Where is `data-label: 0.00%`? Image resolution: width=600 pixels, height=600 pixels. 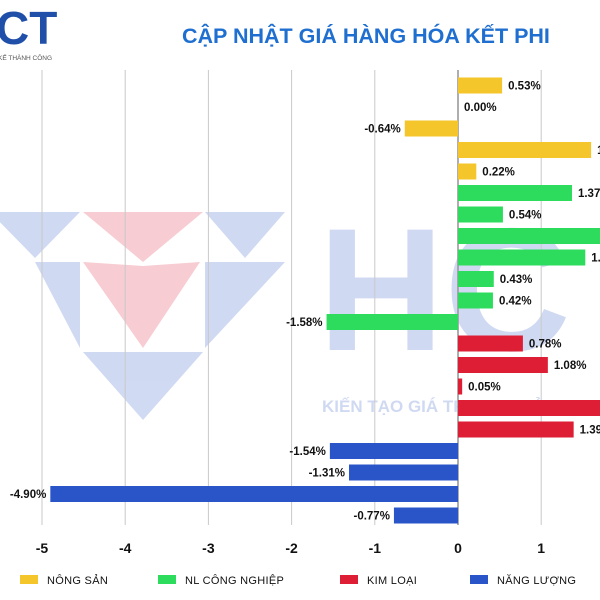
data-label: 0.00% is located at coordinates (480, 108).